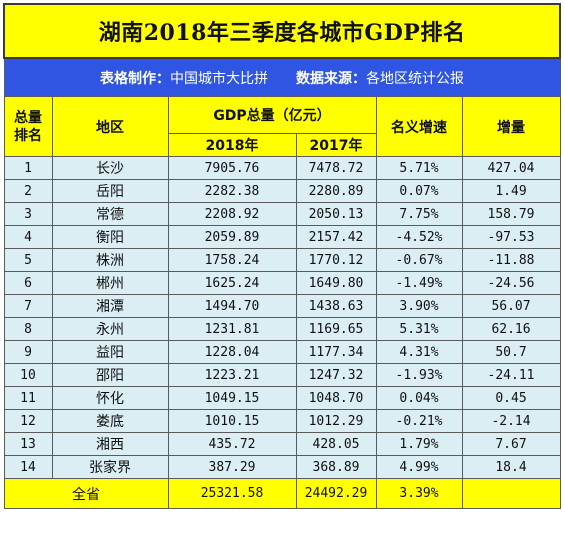 The height and width of the screenshot is (552, 565). I want to click on city-cell: 益阳, so click(110, 352).